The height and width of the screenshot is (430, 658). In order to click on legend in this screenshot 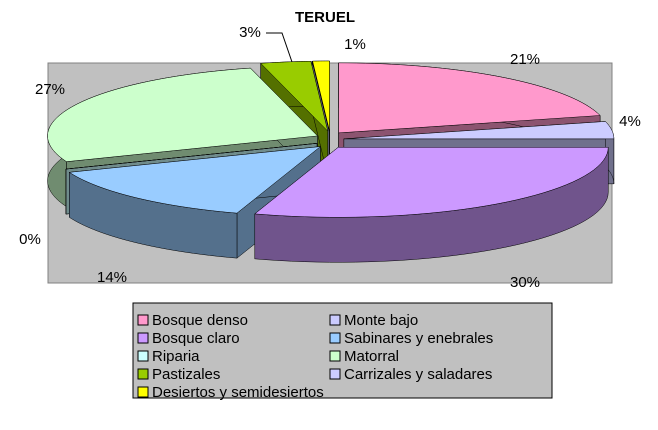, I will do `click(342, 350)`.